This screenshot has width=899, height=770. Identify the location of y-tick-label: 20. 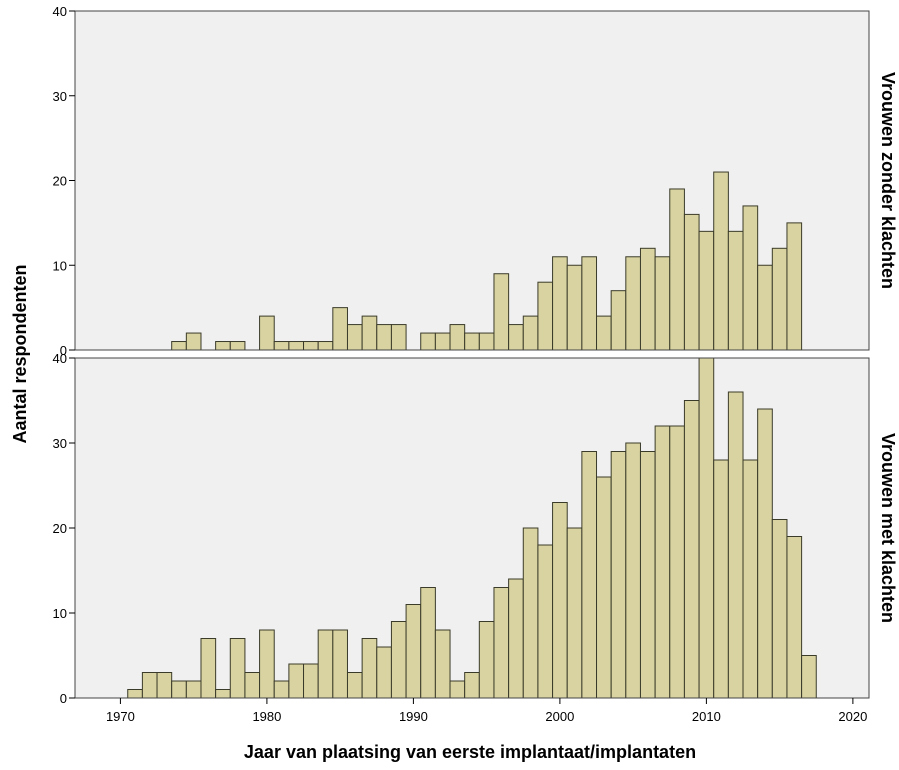
(60, 528).